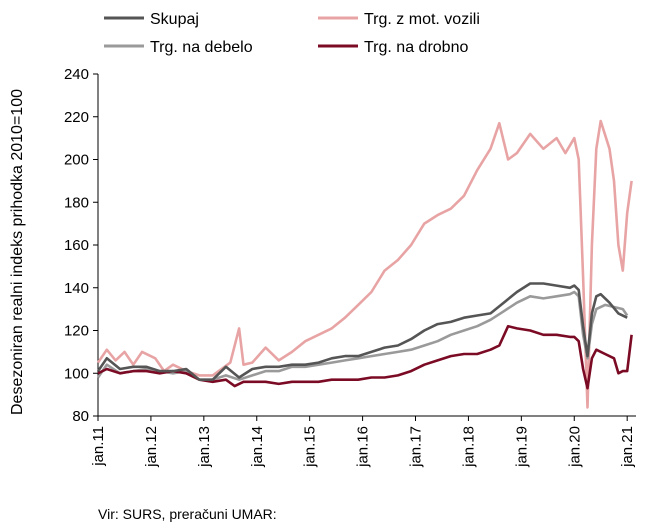  What do you see at coordinates (174, 19) in the screenshot?
I see `legend-label-0: Skupaj` at bounding box center [174, 19].